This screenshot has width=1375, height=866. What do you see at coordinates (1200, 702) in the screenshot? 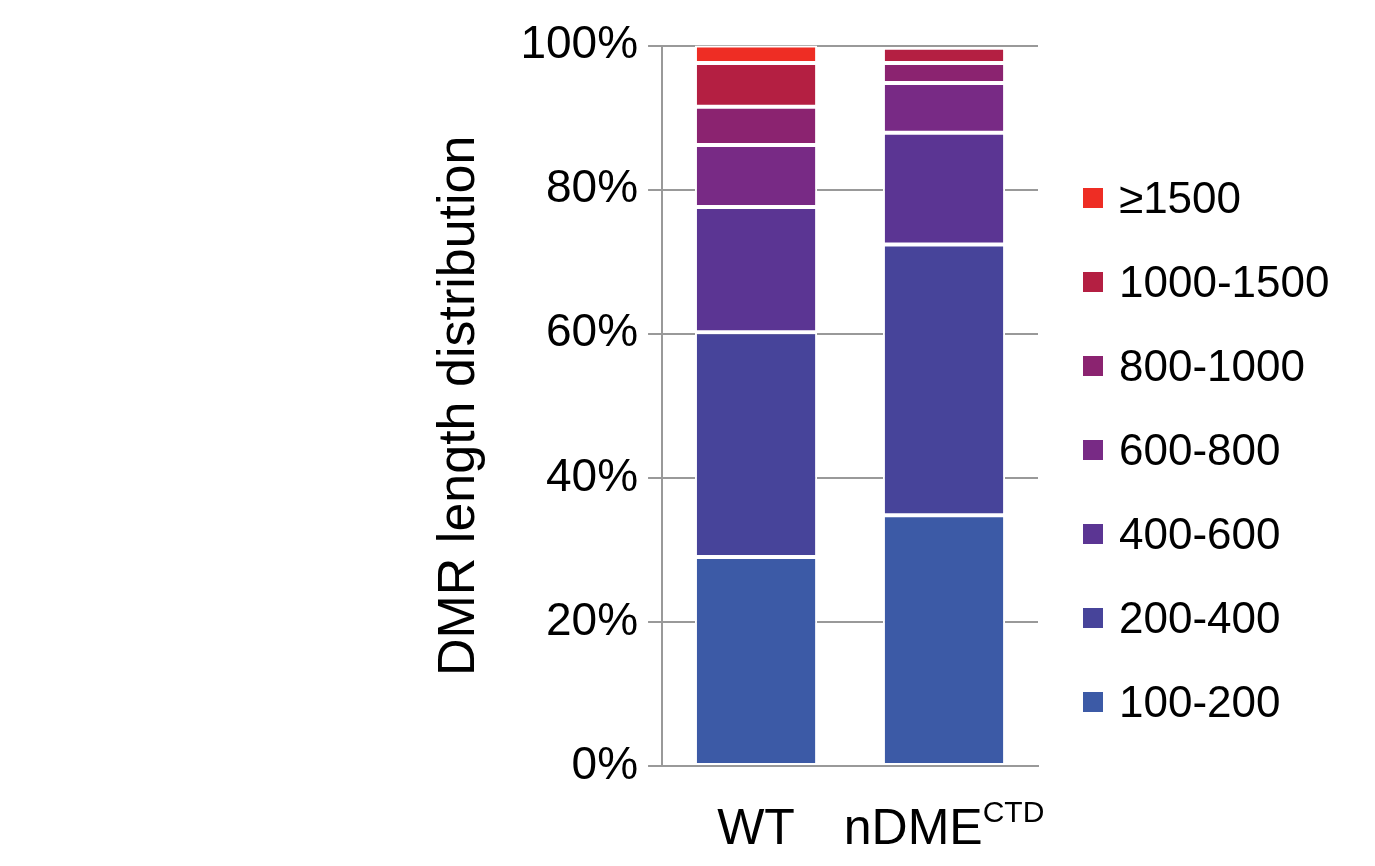
I see `legend-label: 100-200` at bounding box center [1200, 702].